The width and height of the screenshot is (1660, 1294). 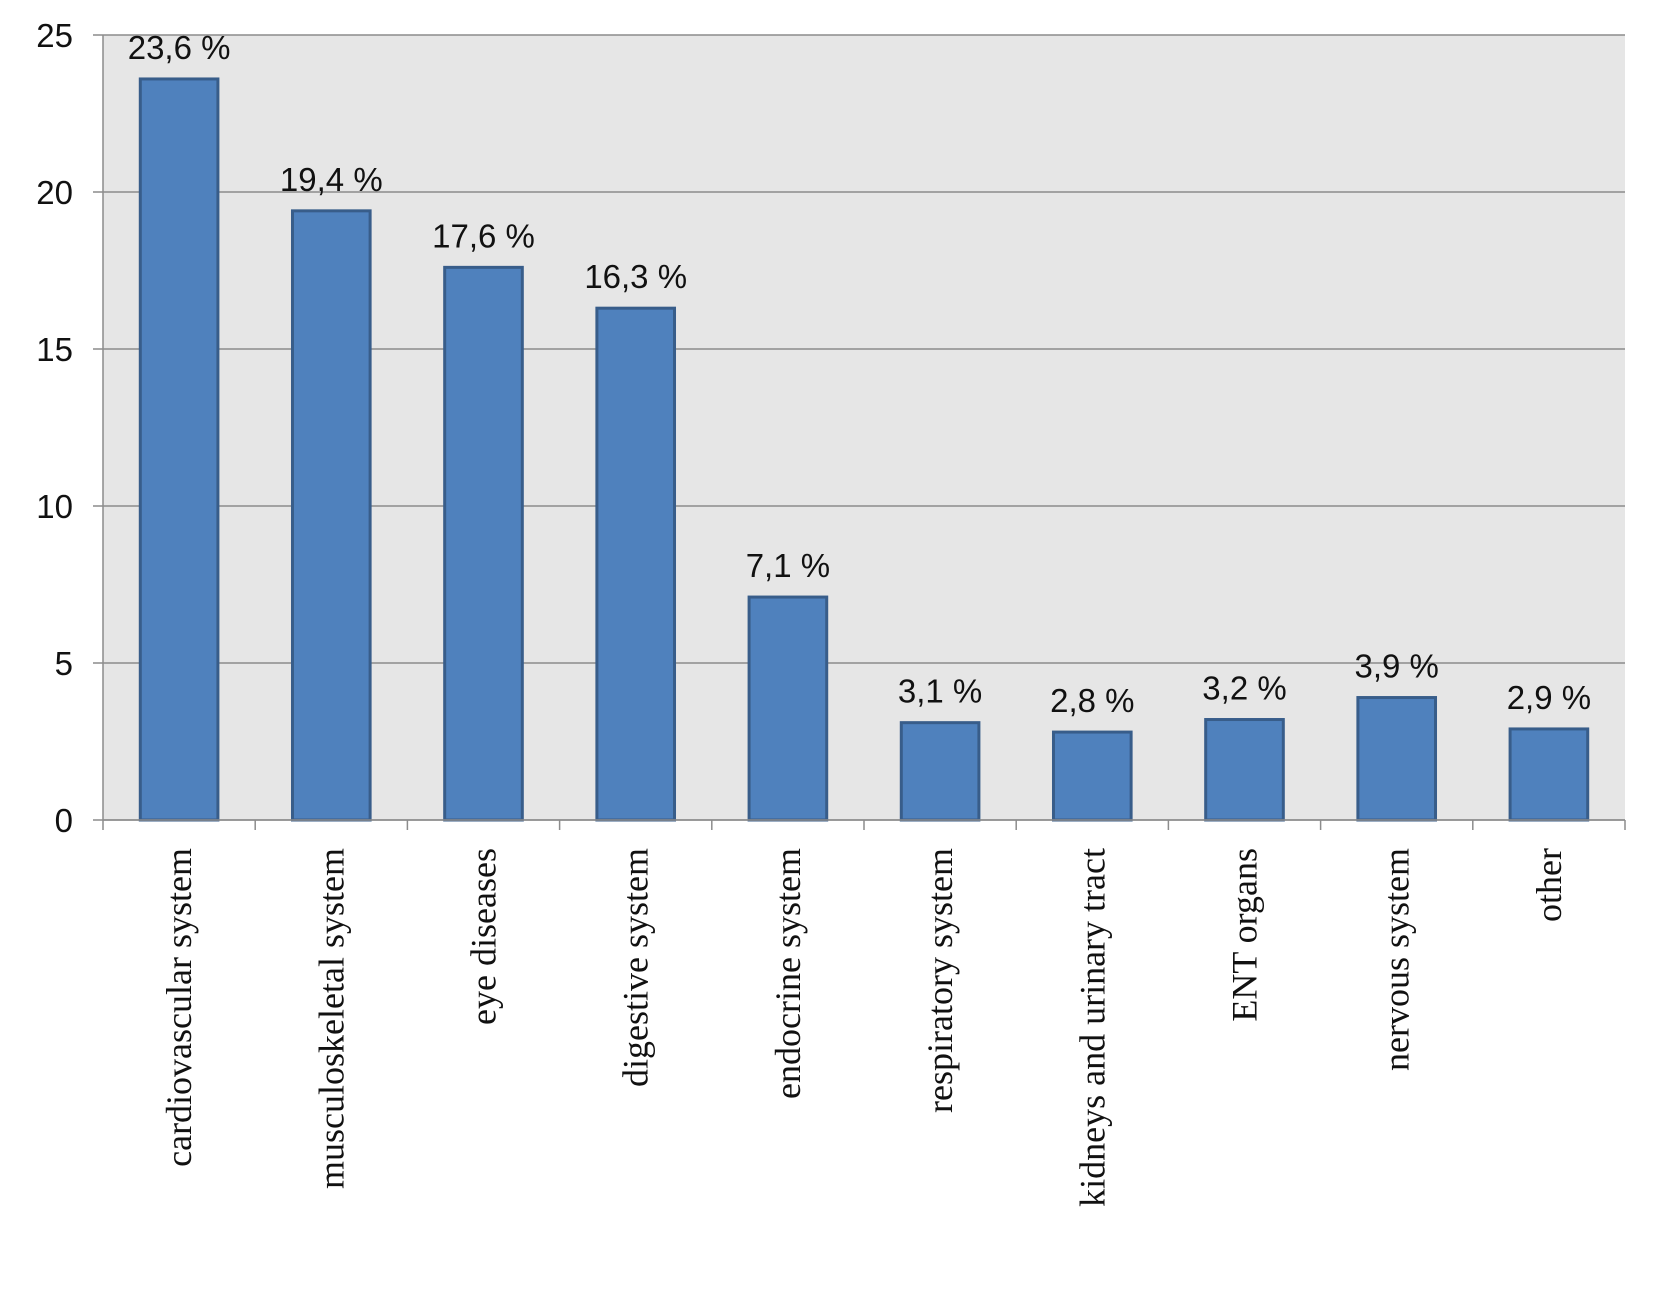 I want to click on data-label: 3,9 %, so click(x=1397, y=666).